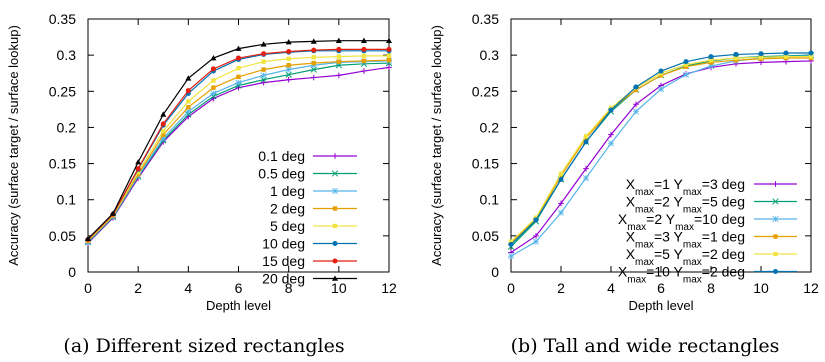 This screenshot has width=825, height=362. I want to click on legend-entry: 2 deg, so click(313, 209).